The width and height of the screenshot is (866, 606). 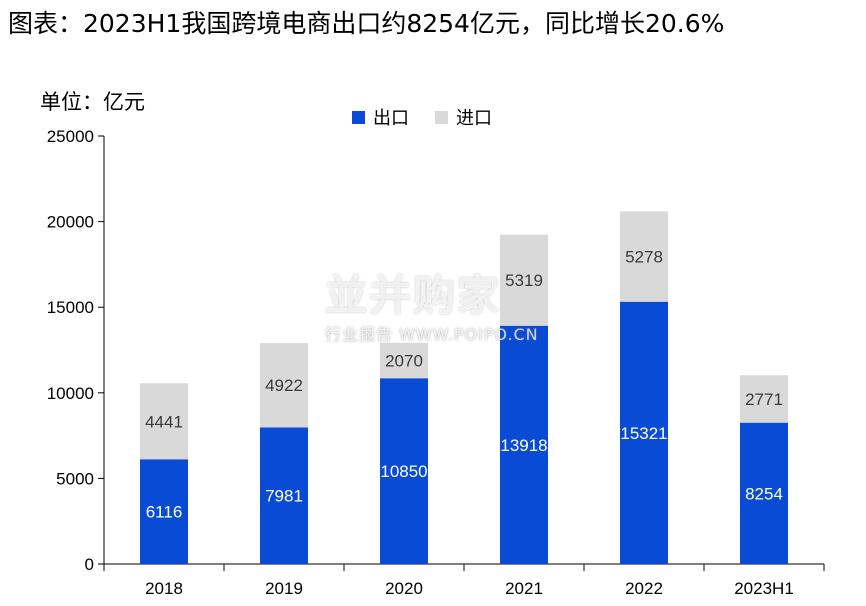 I want to click on unit-label: 单位：亿元, so click(x=92, y=102).